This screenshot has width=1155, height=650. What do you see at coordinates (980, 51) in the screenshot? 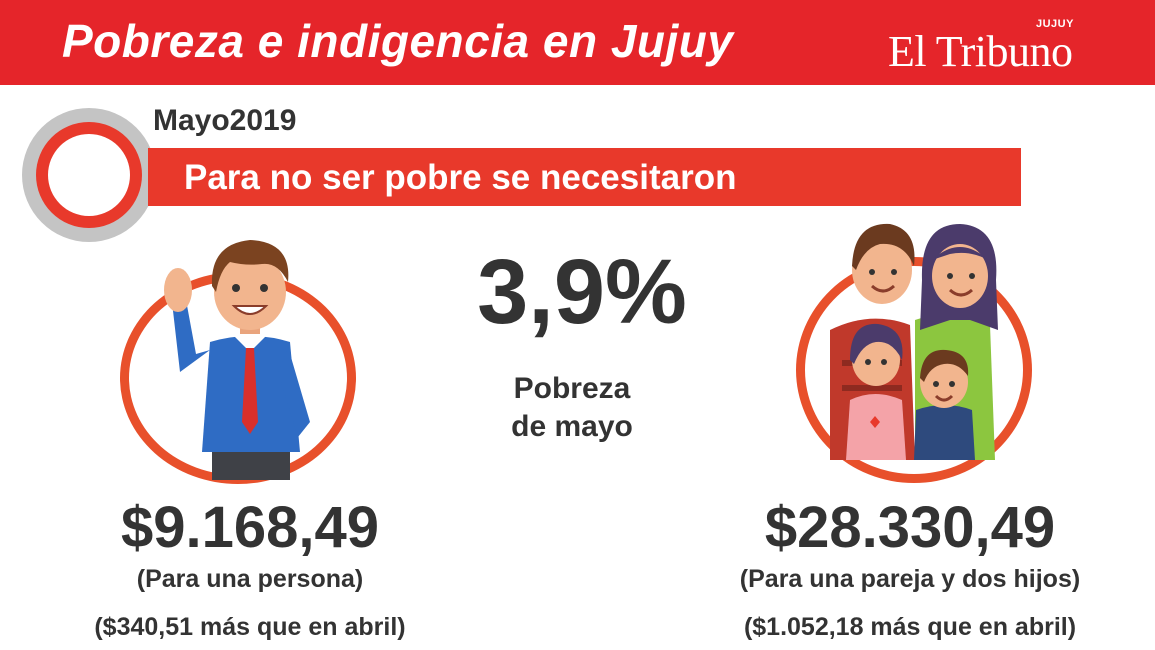
I see `brand-name: El Tribuno` at bounding box center [980, 51].